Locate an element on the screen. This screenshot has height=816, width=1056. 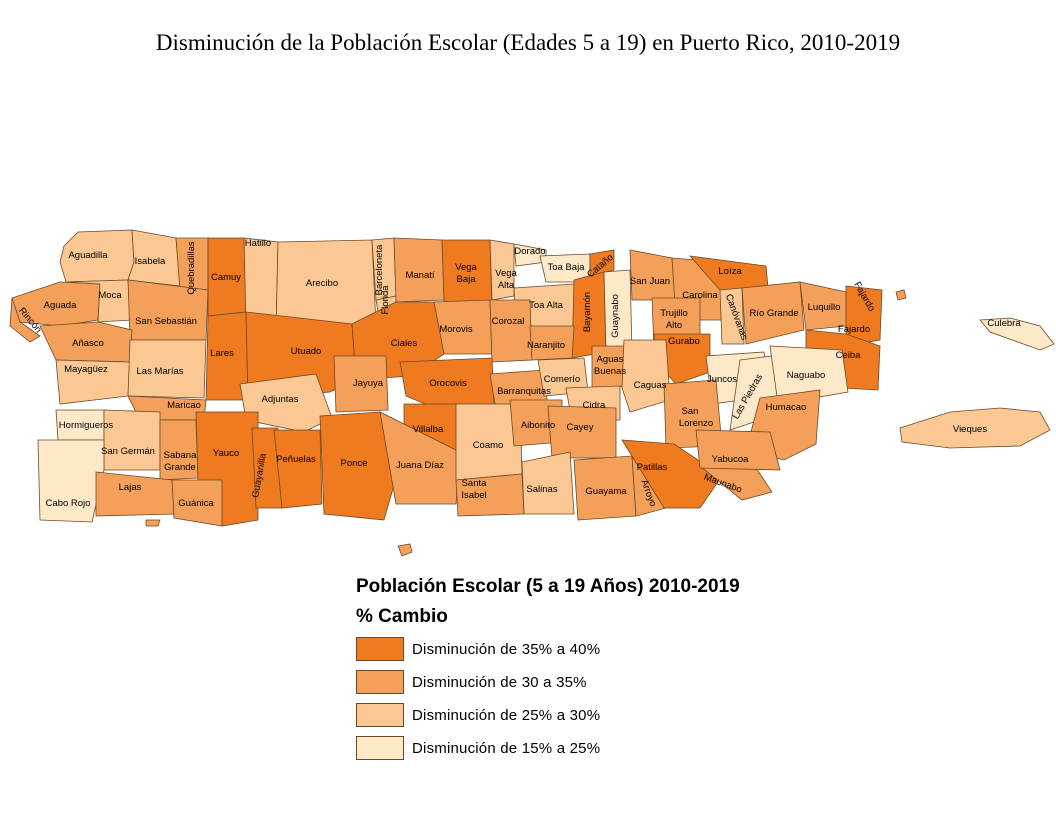
municipality-label-barranquitas: Barranquitas is located at coordinates (524, 391).